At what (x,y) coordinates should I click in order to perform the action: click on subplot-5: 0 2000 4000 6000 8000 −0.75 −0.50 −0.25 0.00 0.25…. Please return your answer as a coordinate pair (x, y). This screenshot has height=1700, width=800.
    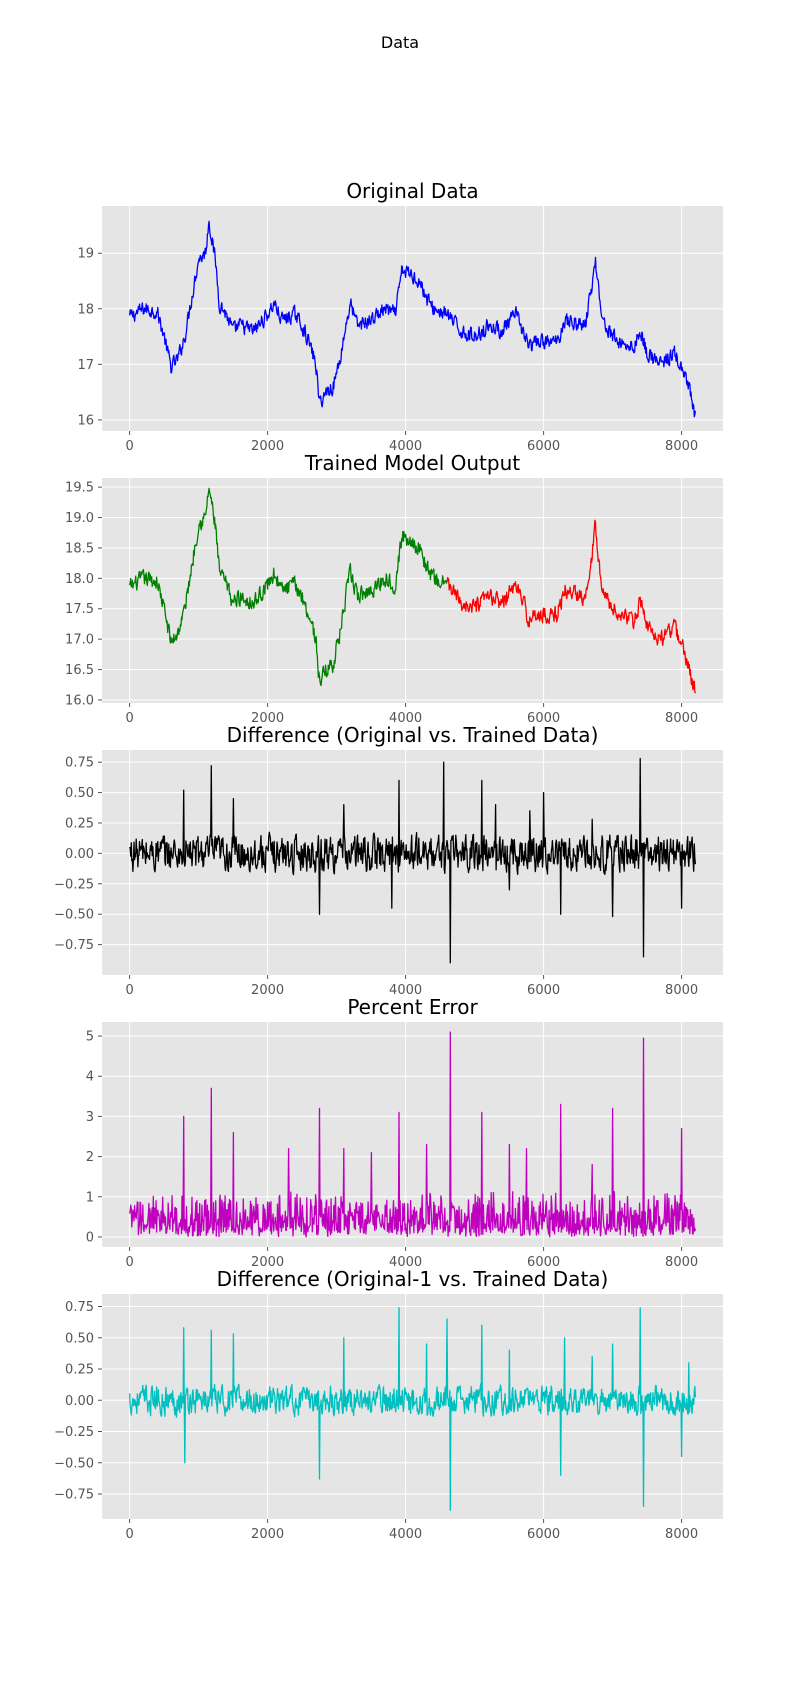
    Looking at the image, I should click on (388, 1404).